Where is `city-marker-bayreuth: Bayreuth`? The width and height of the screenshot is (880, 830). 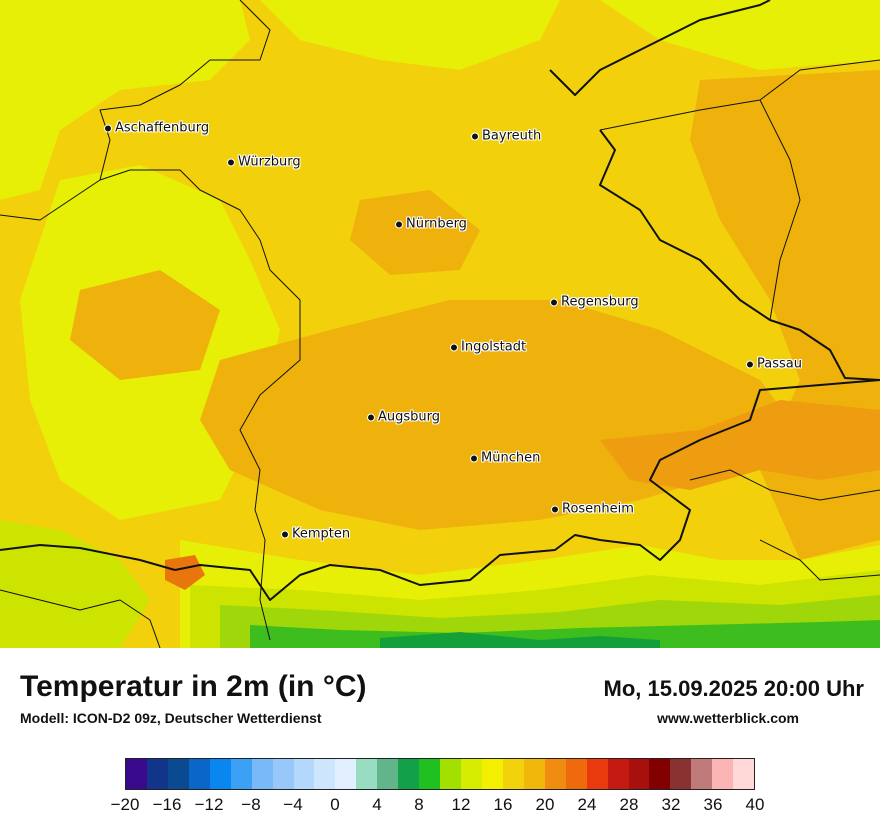
city-marker-bayreuth: Bayreuth is located at coordinates (506, 136).